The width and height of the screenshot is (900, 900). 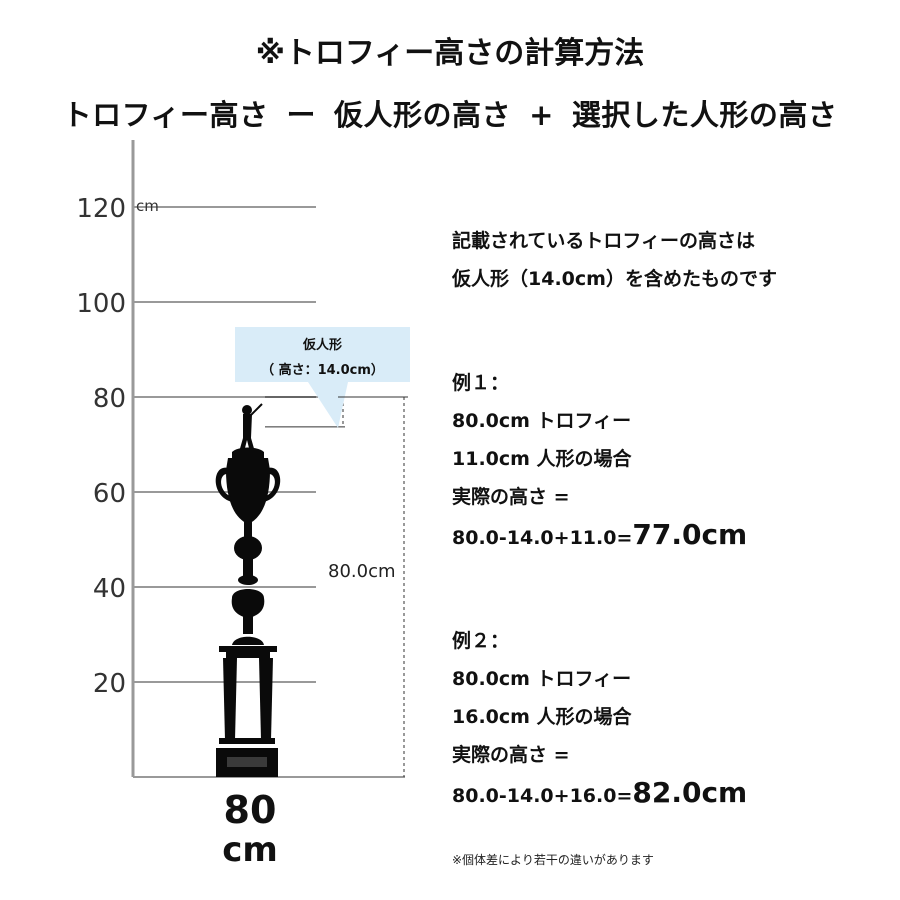 I want to click on example-2-heading: 例２：, so click(x=481, y=641).